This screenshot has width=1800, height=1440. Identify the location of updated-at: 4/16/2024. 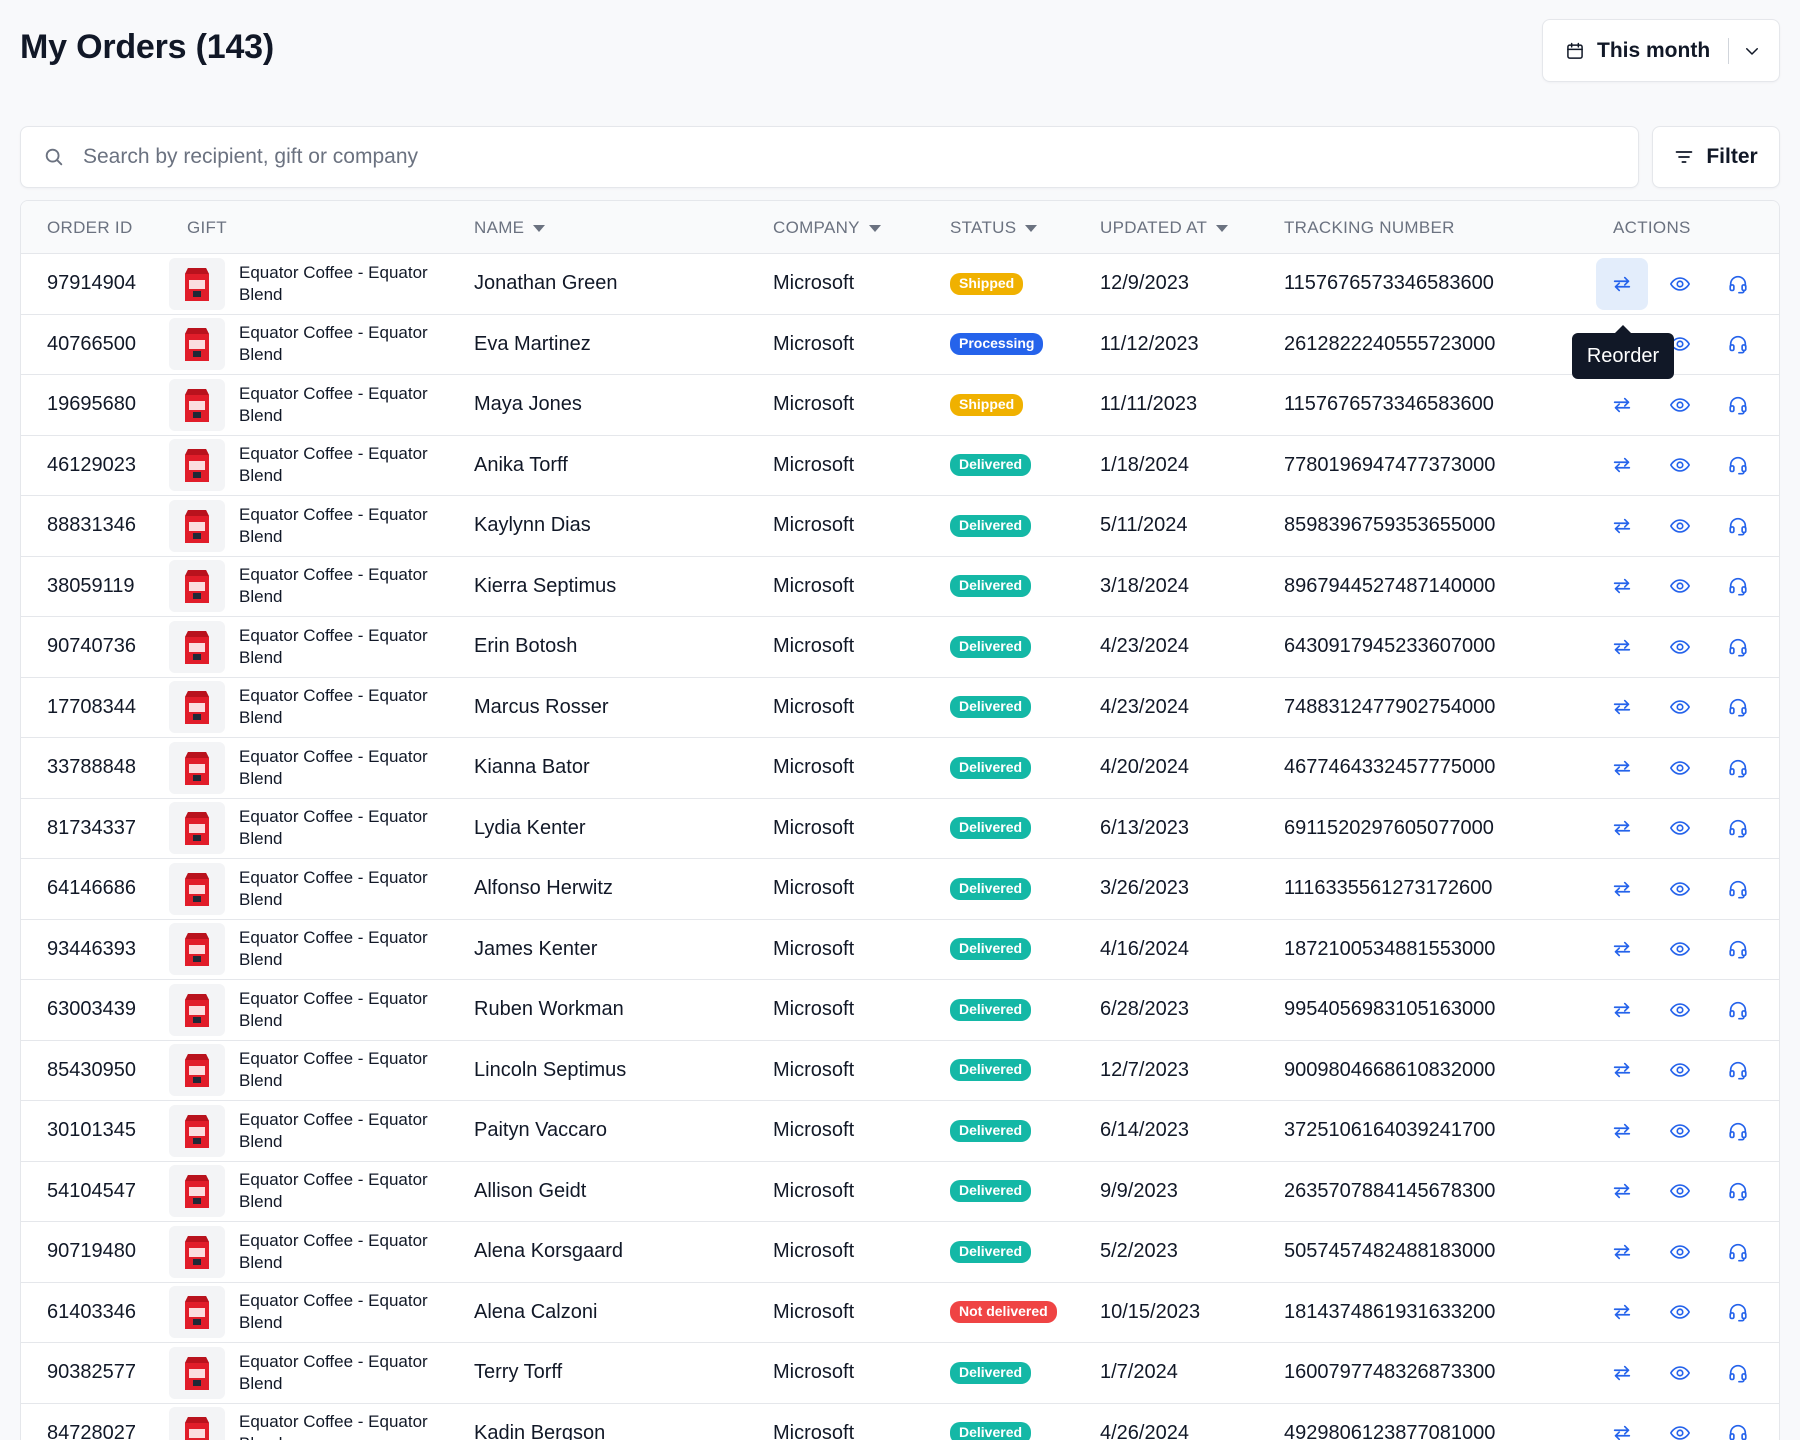
(1144, 948).